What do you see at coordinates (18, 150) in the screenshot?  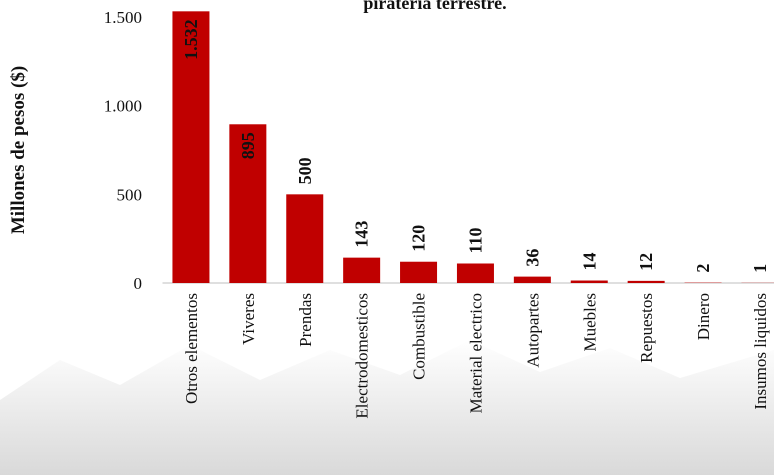 I see `y-axis-title: Millones de pesos ($)` at bounding box center [18, 150].